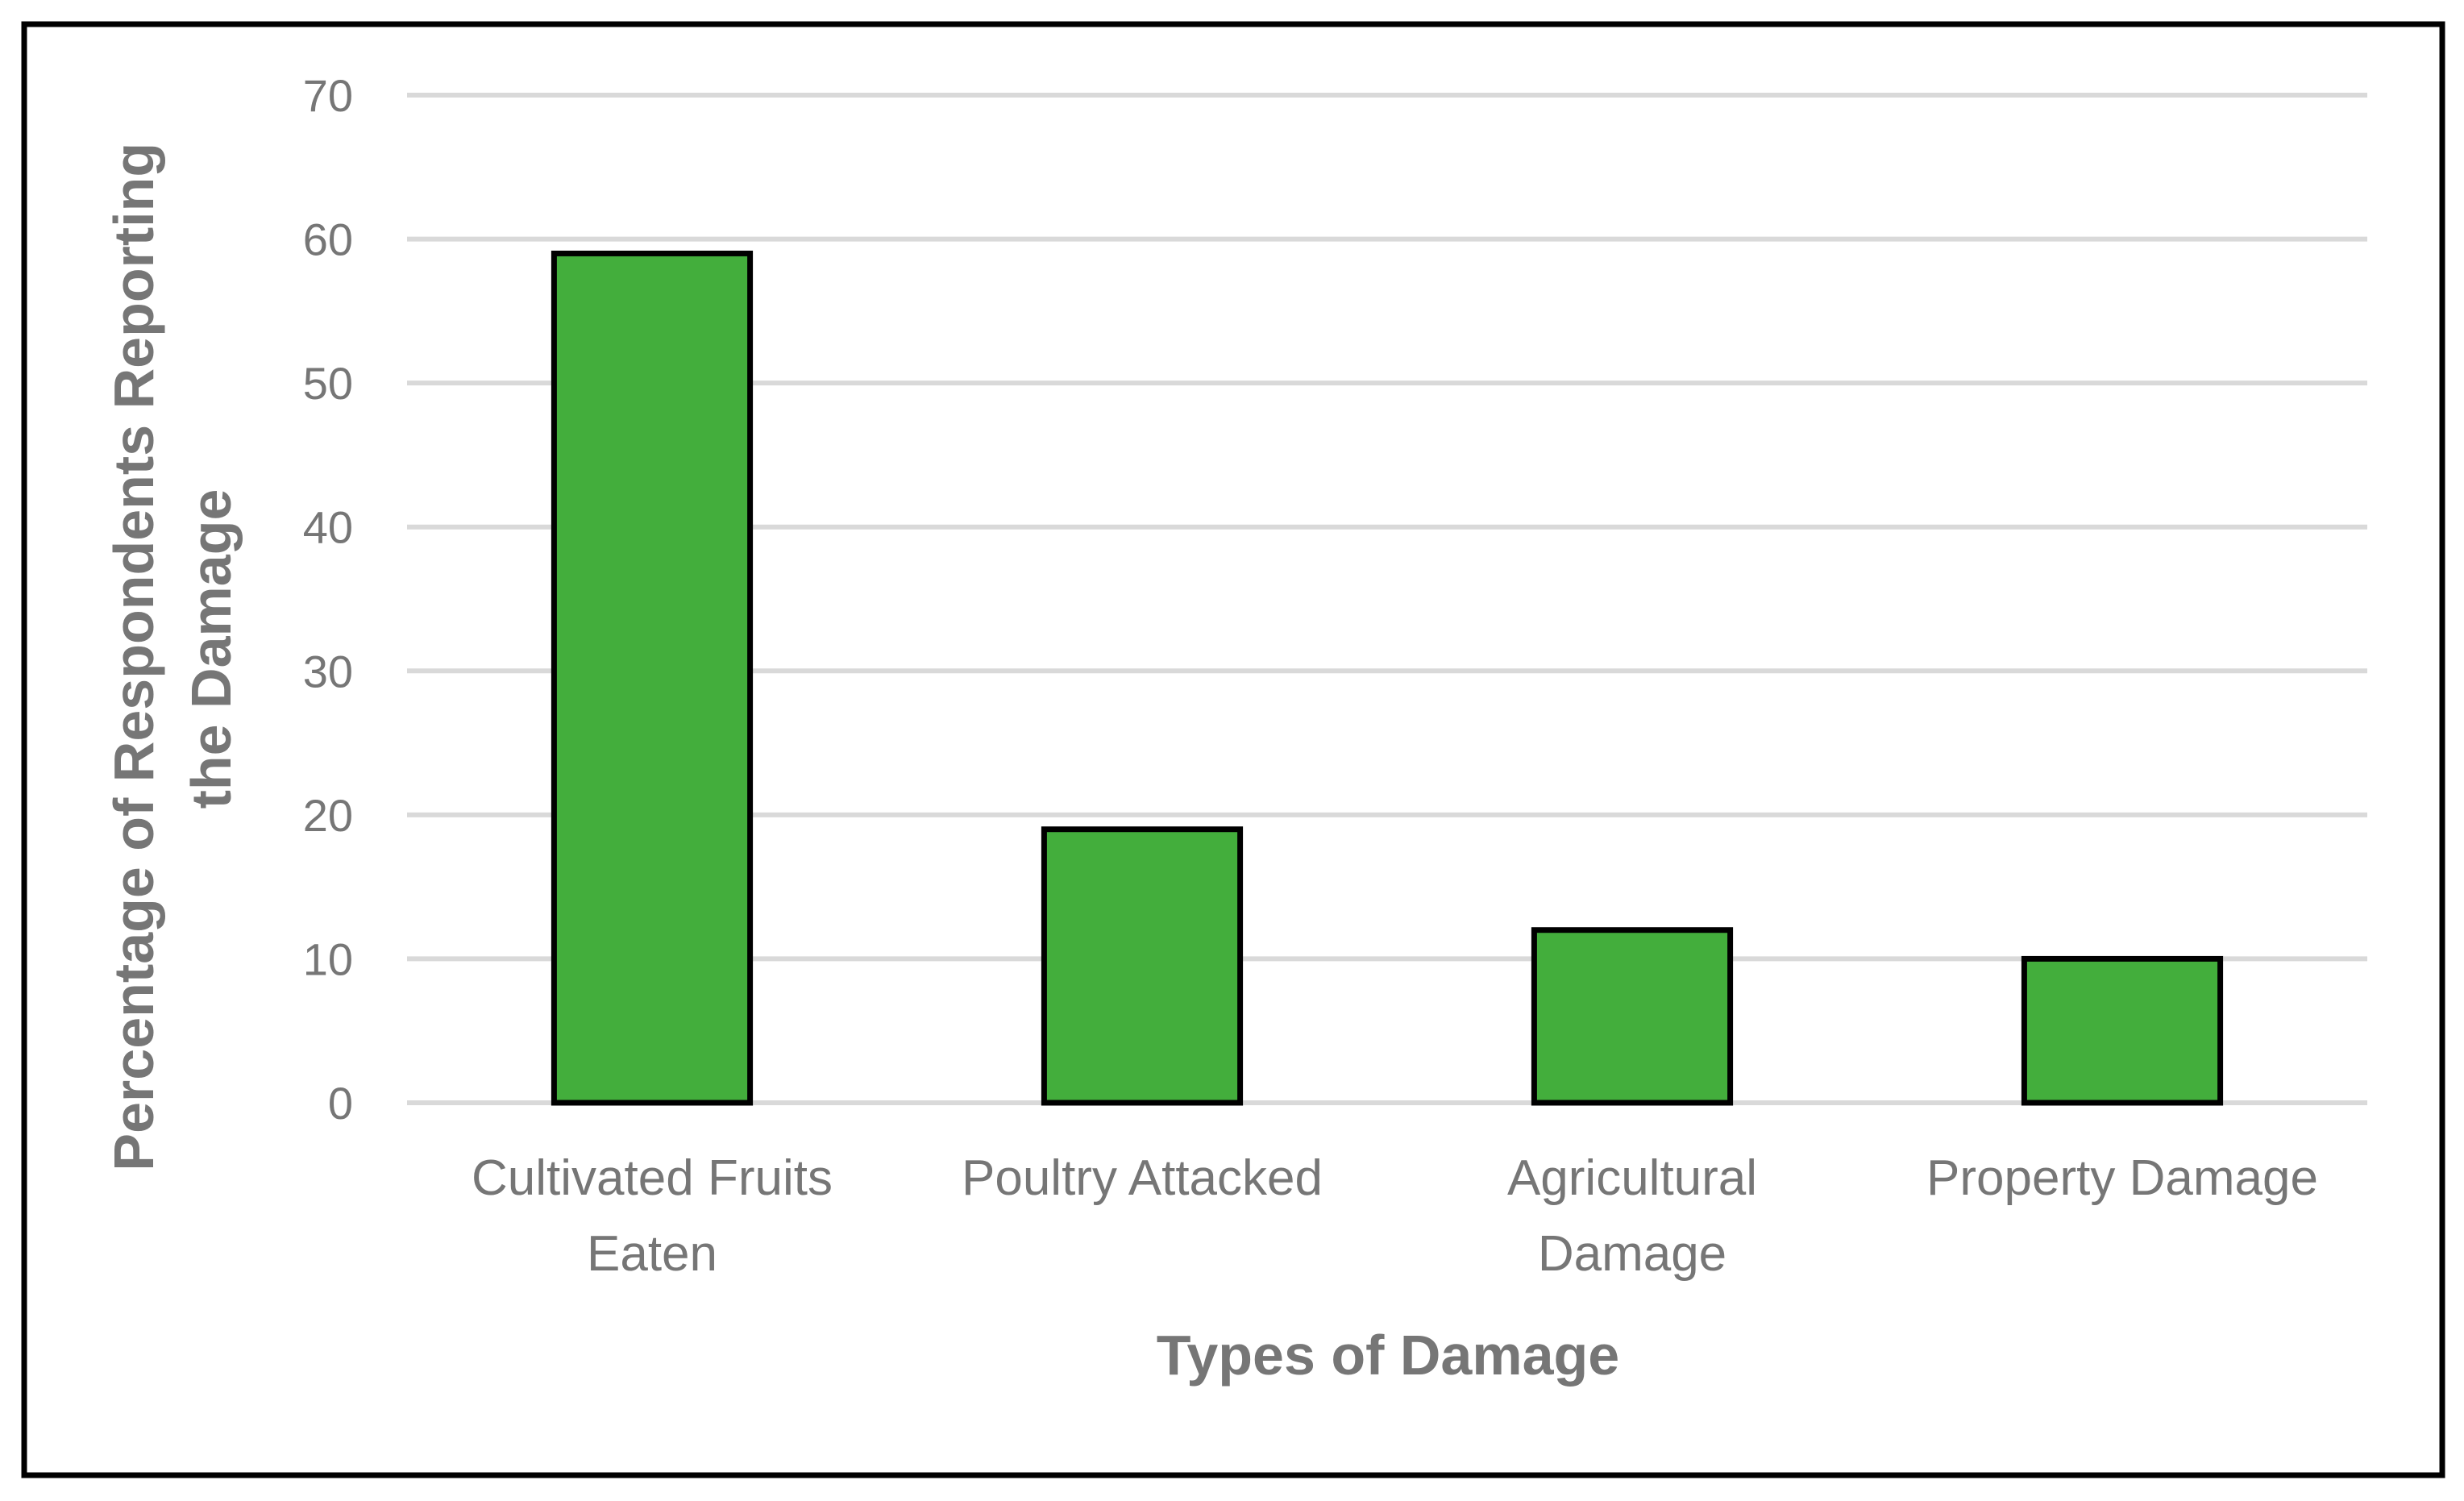 This screenshot has height=1501, width=2464. What do you see at coordinates (328, 815) in the screenshot?
I see `y-tick-label-2: 20` at bounding box center [328, 815].